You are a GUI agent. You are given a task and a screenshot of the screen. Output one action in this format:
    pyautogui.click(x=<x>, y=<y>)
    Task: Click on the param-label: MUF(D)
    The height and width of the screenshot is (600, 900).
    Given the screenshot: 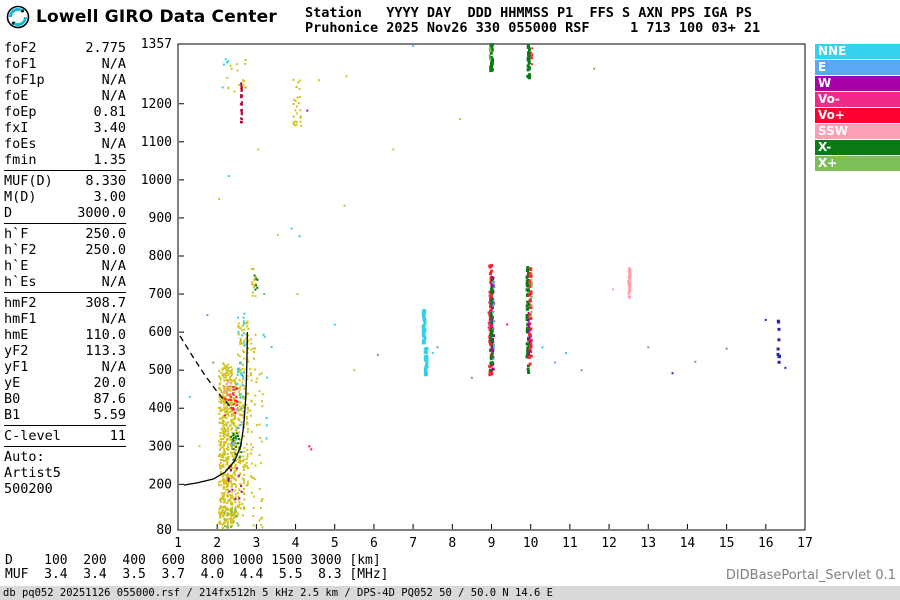 What is the action you would take?
    pyautogui.click(x=28, y=181)
    